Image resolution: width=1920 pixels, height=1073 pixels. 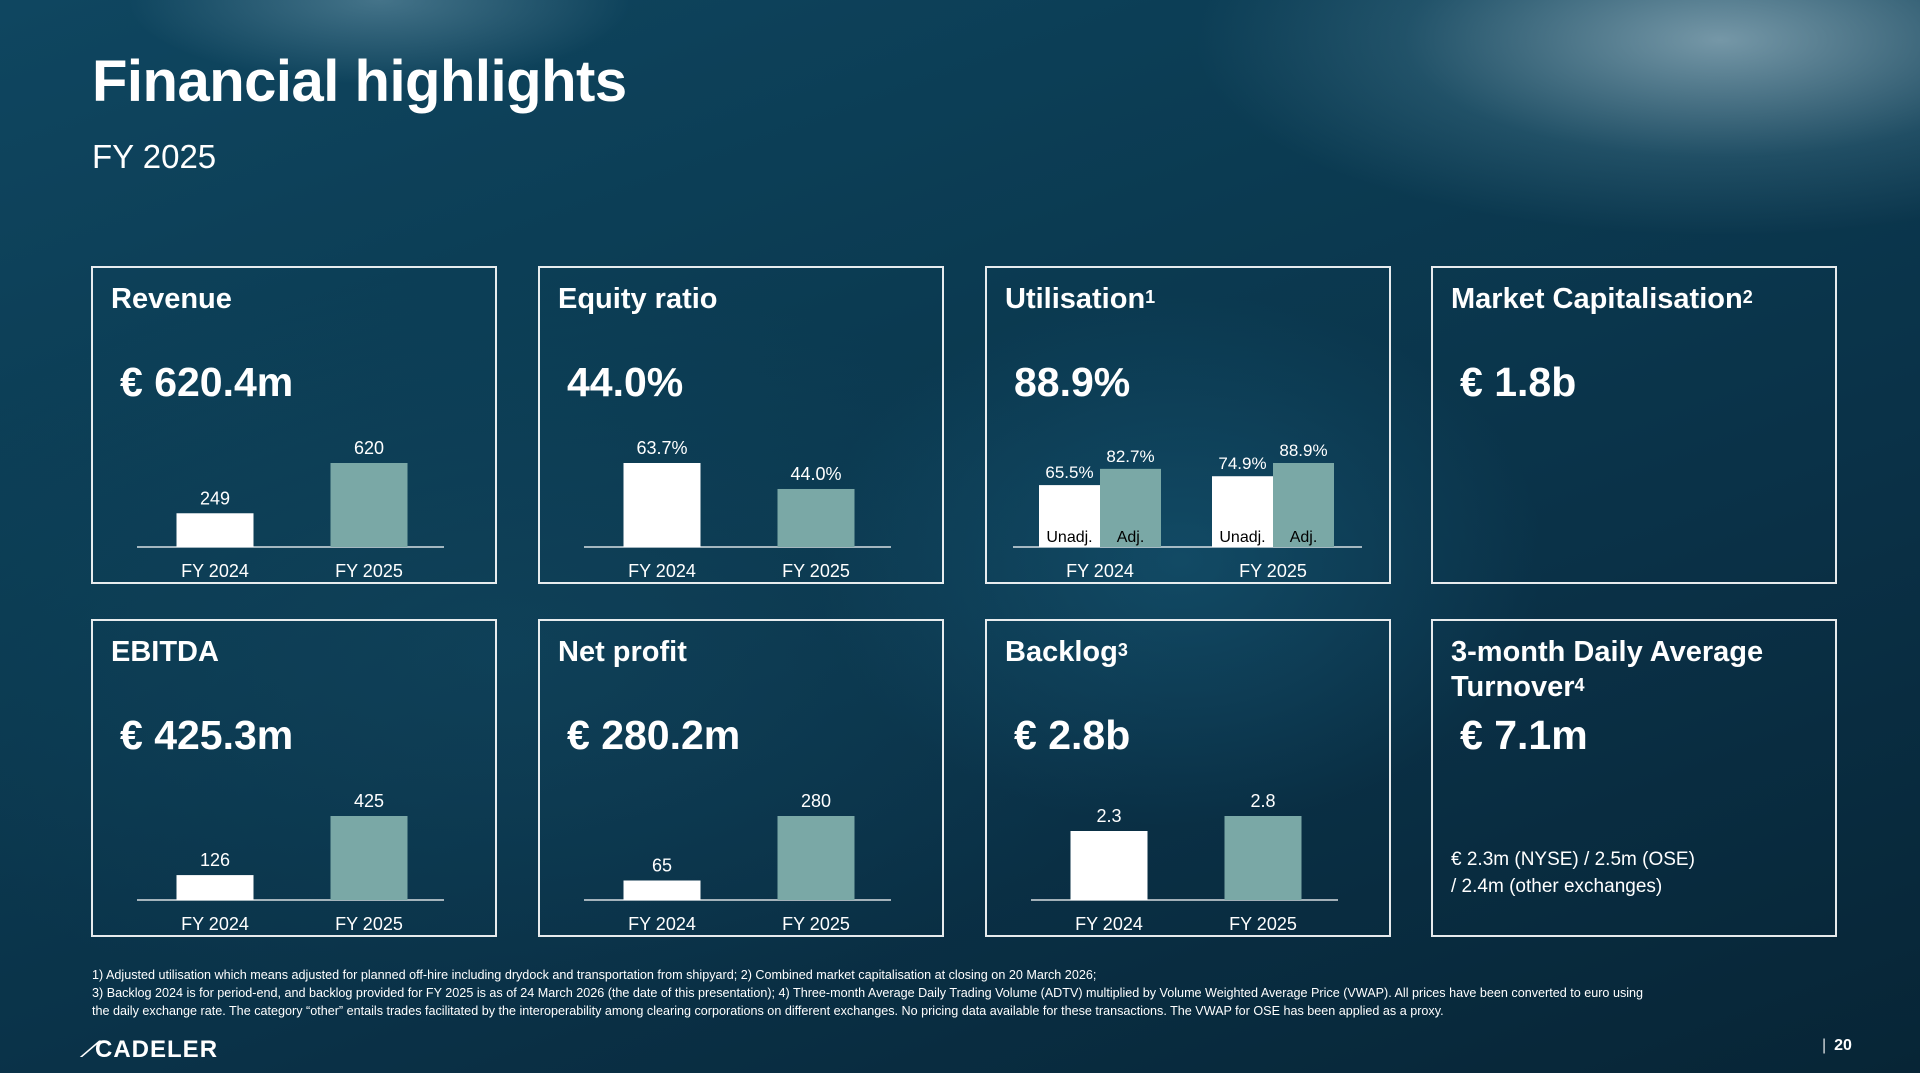 I want to click on card-title-text: Market Capitalisation, so click(x=1597, y=299).